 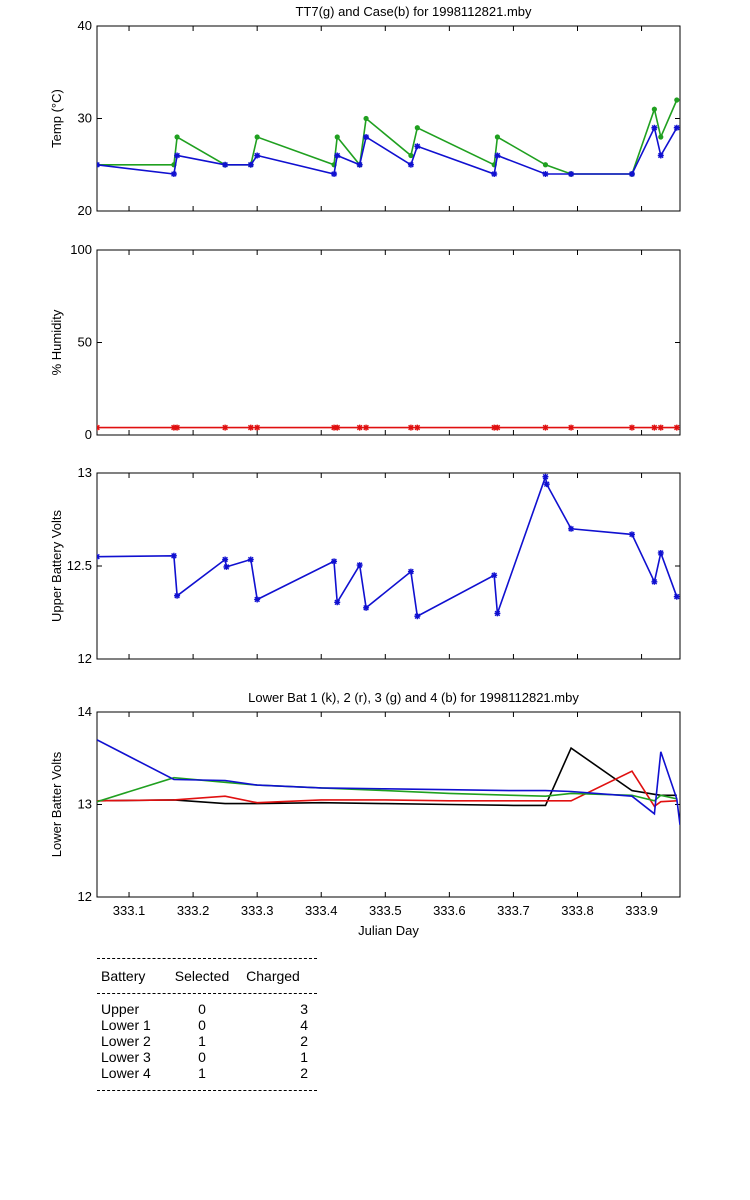 What do you see at coordinates (85, 118) in the screenshot?
I see `y-tick-label: 30` at bounding box center [85, 118].